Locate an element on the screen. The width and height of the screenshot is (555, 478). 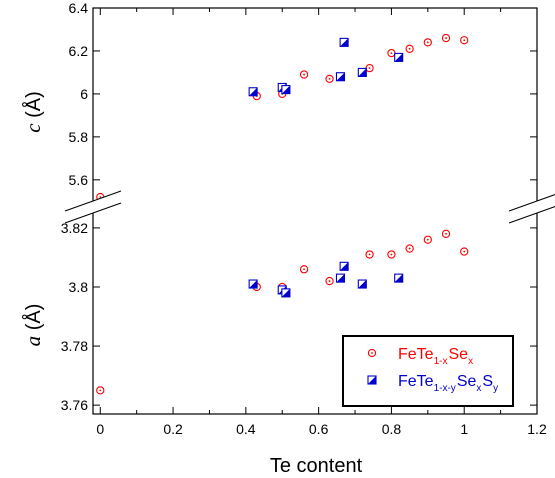
legend1-sub2: x is located at coordinates (470, 361).